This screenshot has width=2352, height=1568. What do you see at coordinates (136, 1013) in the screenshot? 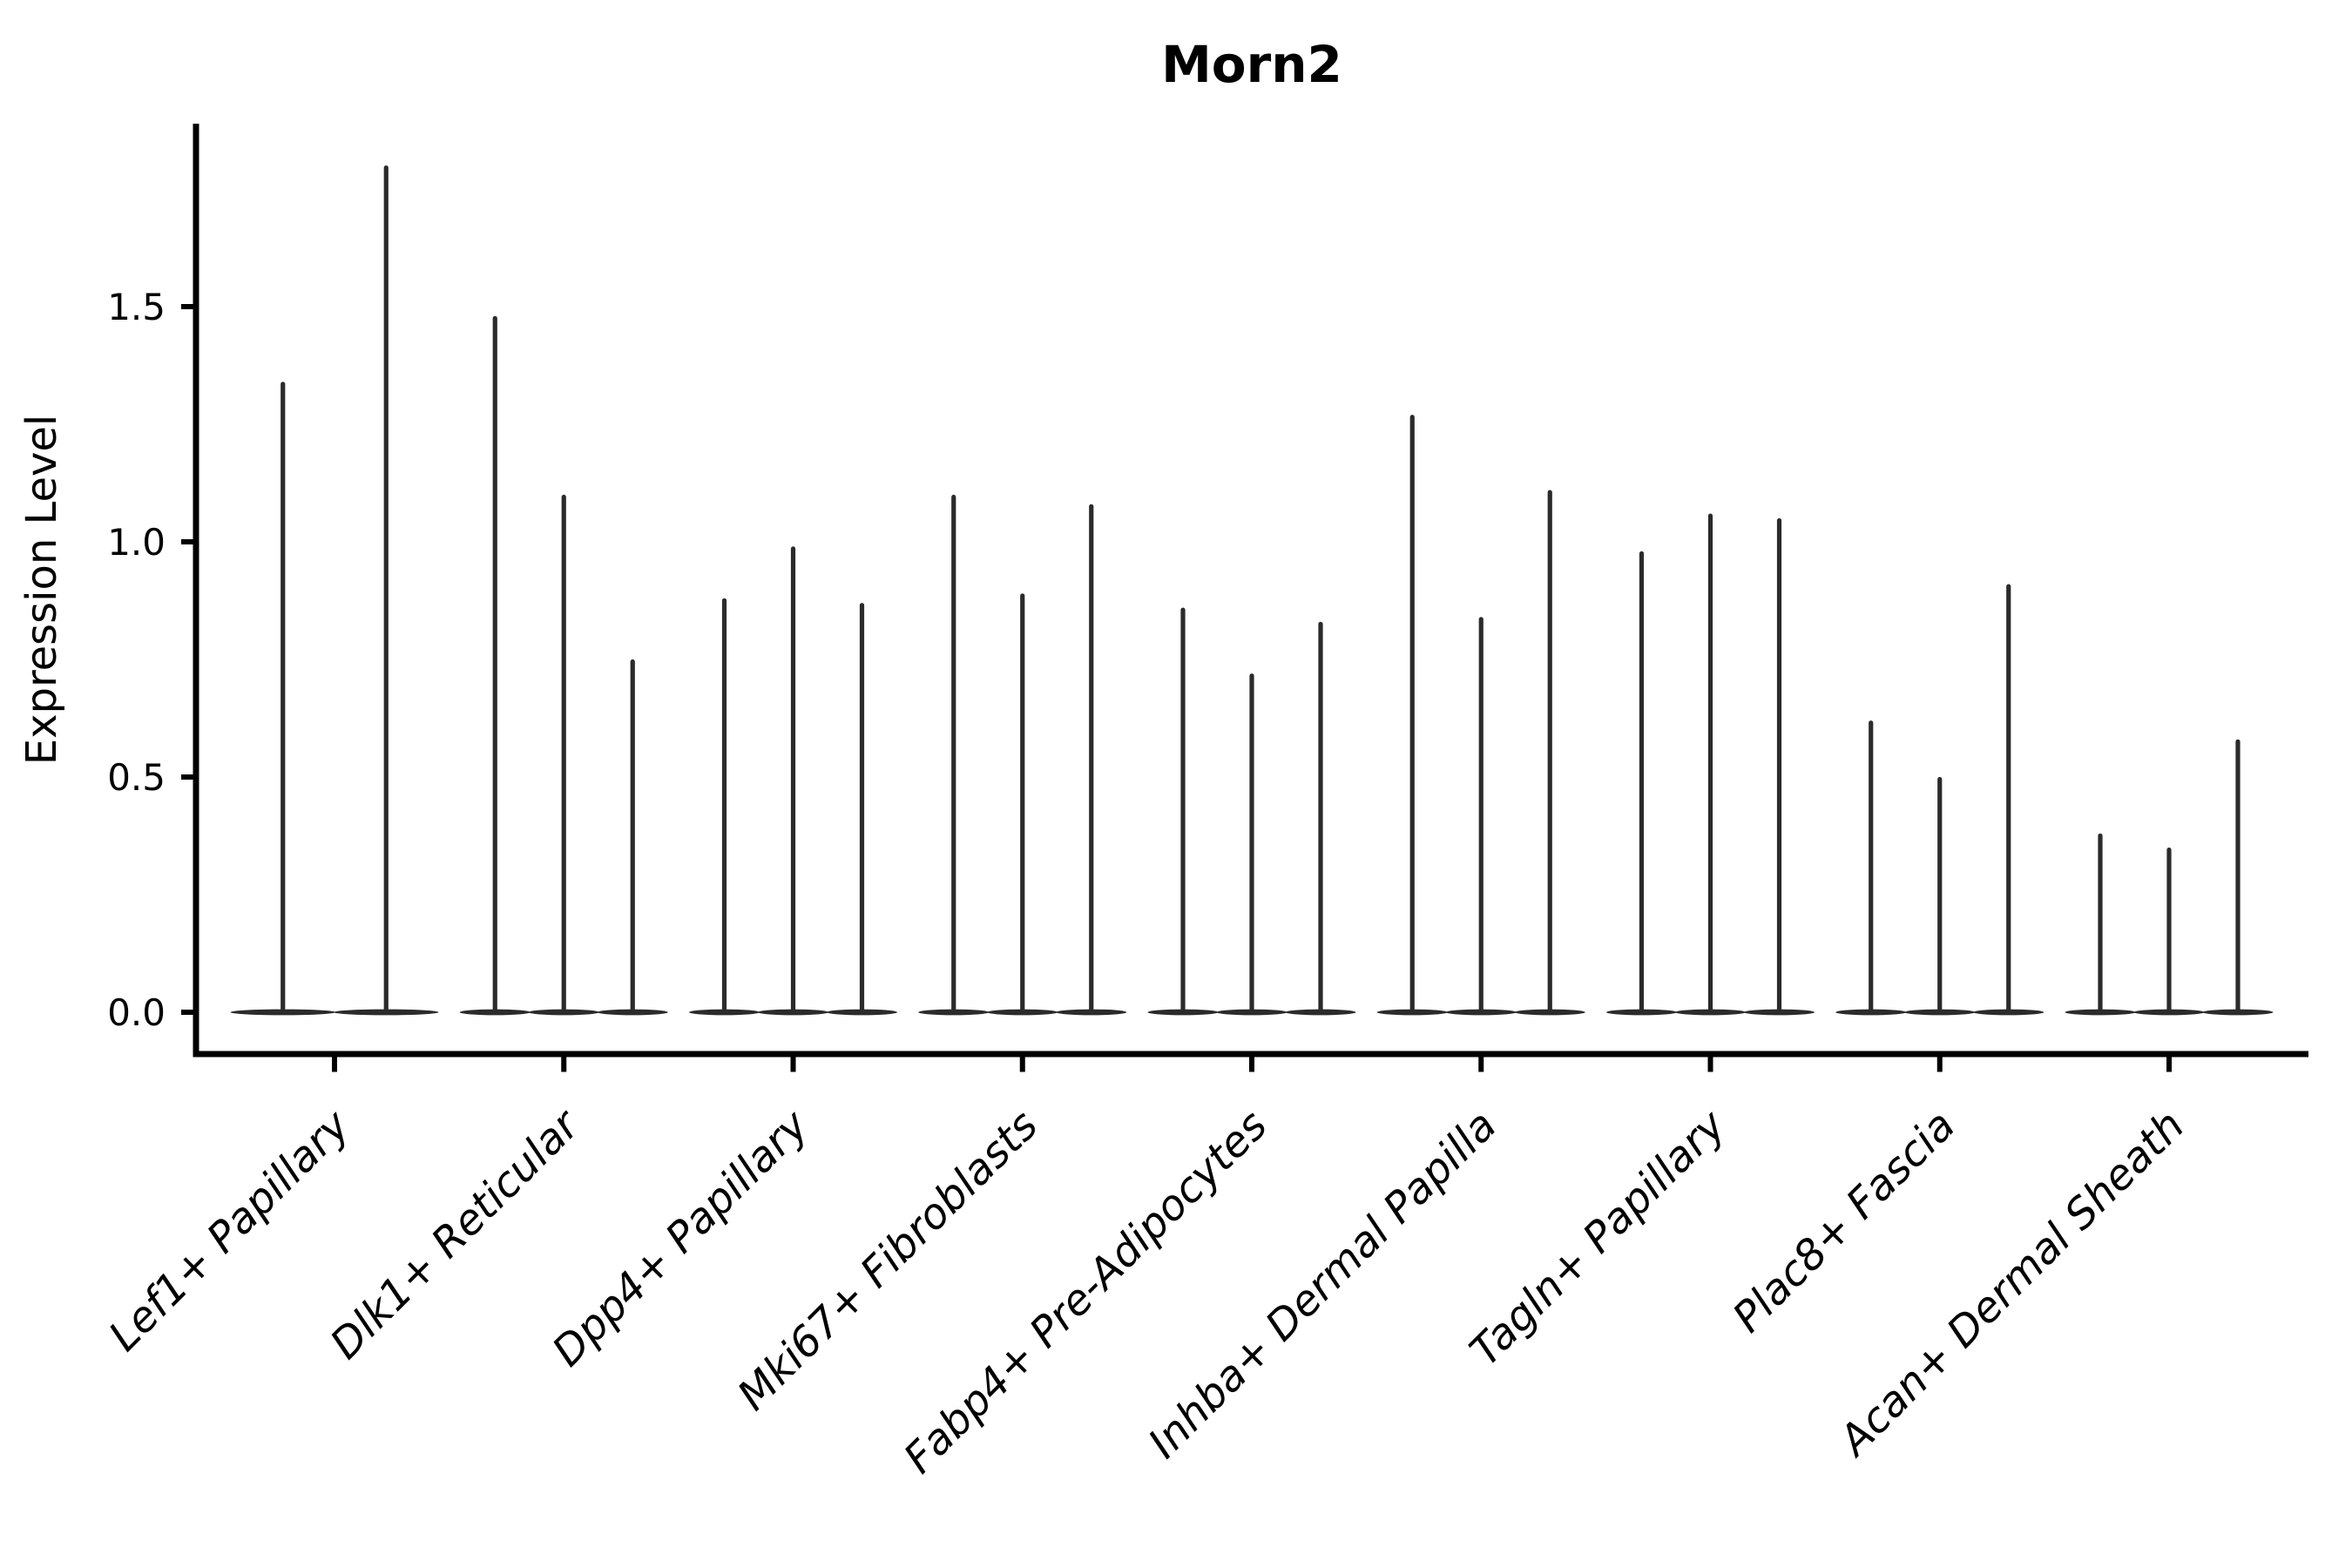
I see `y-tick-label: 0.0` at bounding box center [136, 1013].